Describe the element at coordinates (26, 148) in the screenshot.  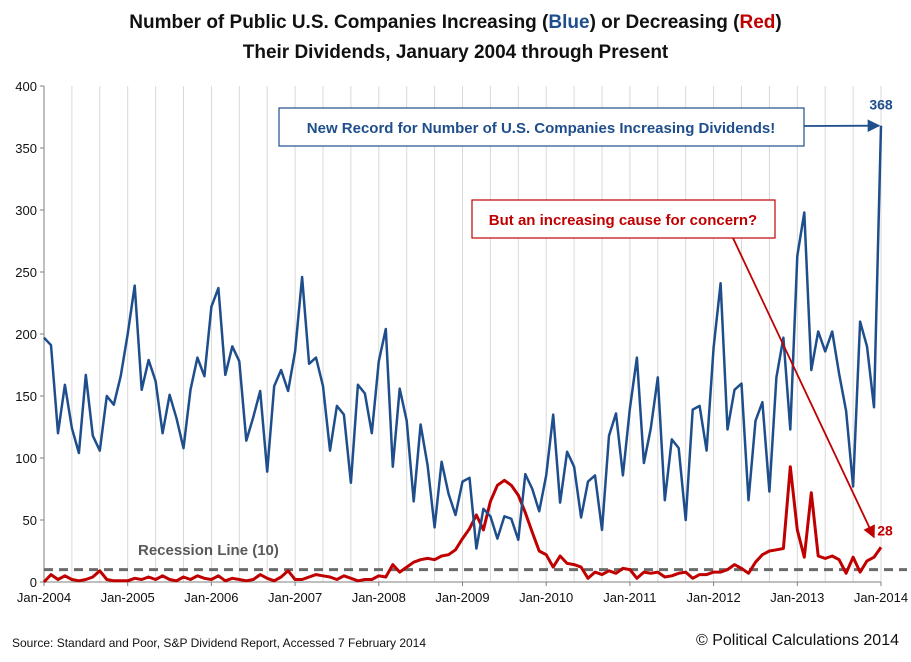
I see `y-tick-label: 350` at that location.